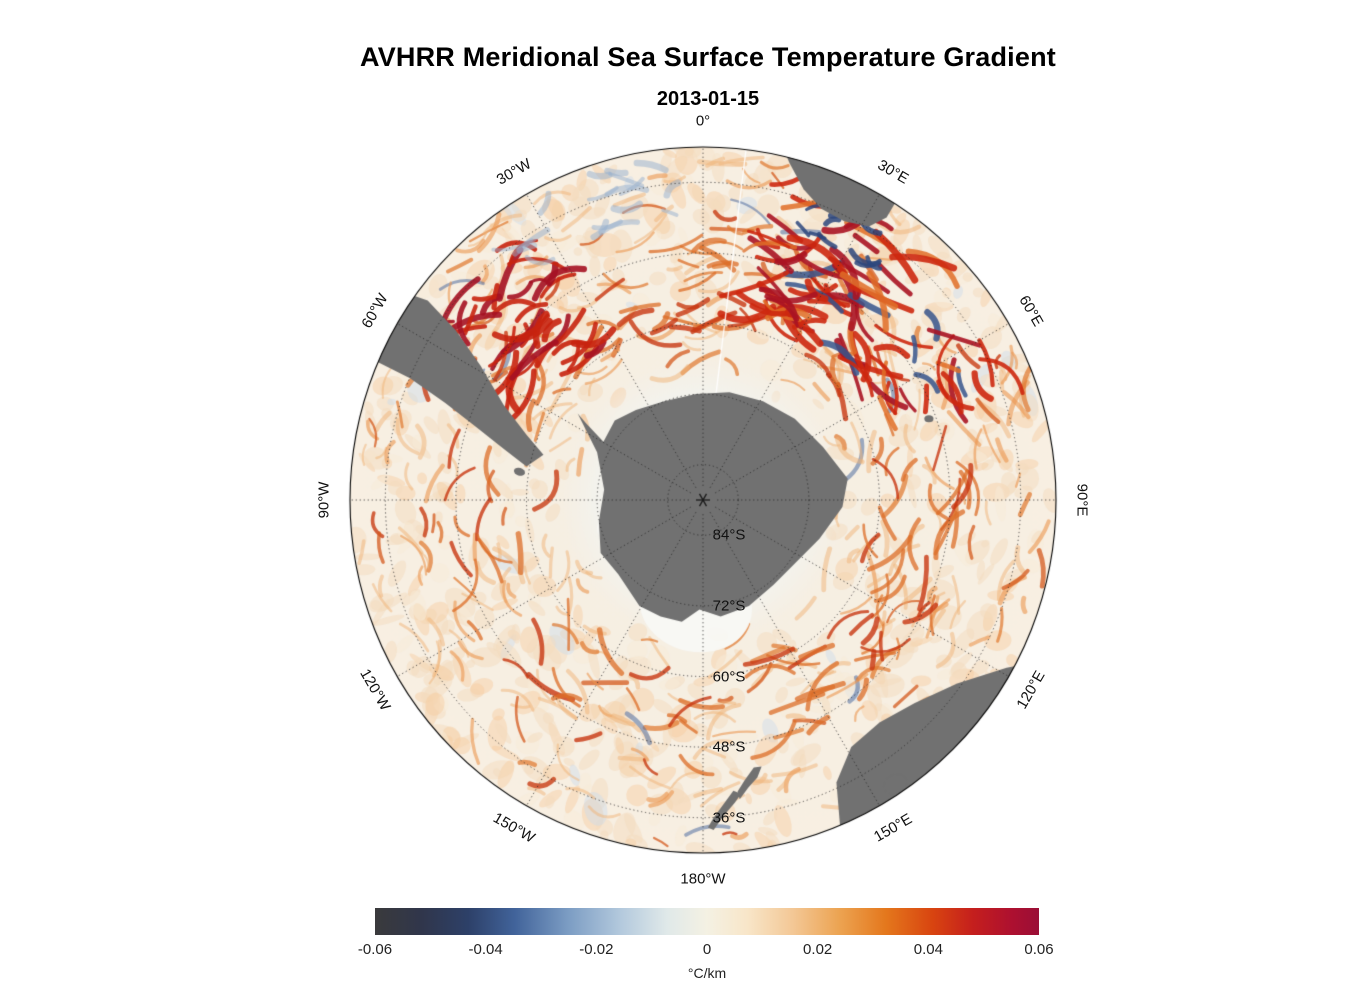  What do you see at coordinates (703, 121) in the screenshot?
I see `longitude-label: 0°` at bounding box center [703, 121].